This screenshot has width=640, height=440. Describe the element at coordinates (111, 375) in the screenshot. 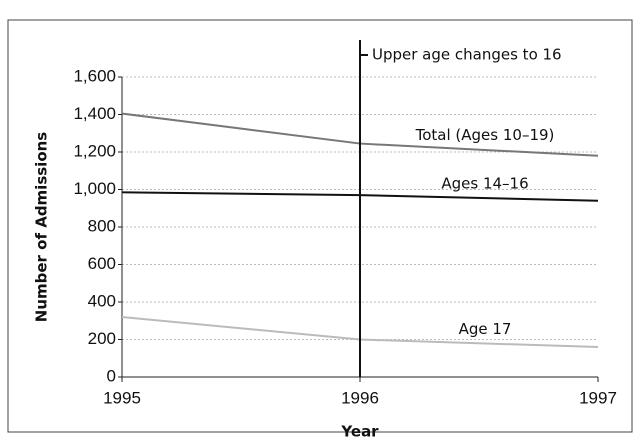

I see `y-tick-label: 0` at that location.